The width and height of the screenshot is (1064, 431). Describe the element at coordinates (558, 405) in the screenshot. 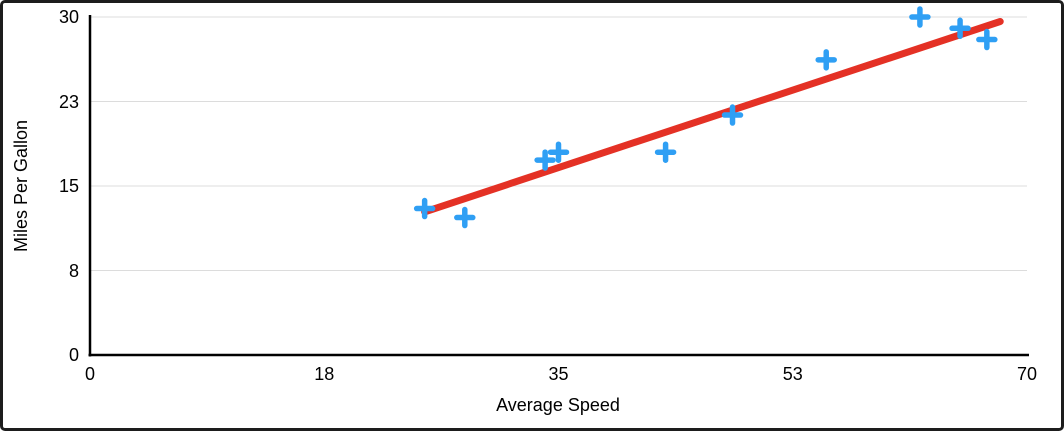

I see `x-axis-title: Average Speed` at that location.